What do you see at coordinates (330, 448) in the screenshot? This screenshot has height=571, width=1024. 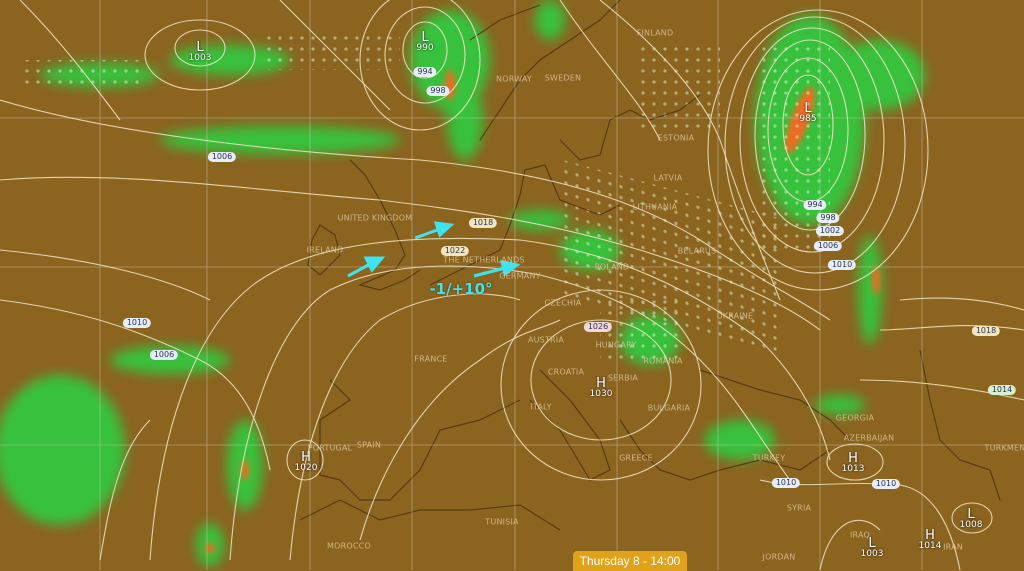 I see `country-label: PORTUGAL` at bounding box center [330, 448].